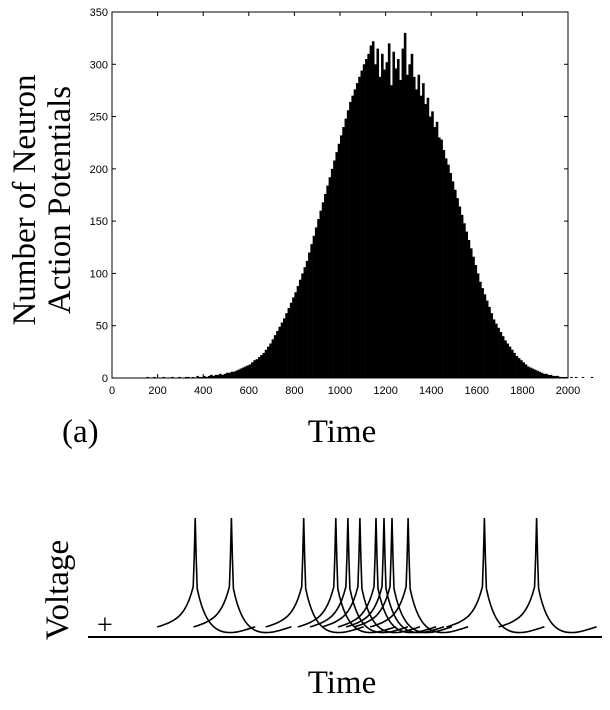 The image size is (610, 710). What do you see at coordinates (157, 391) in the screenshot?
I see `x-tick-label: 200` at bounding box center [157, 391].